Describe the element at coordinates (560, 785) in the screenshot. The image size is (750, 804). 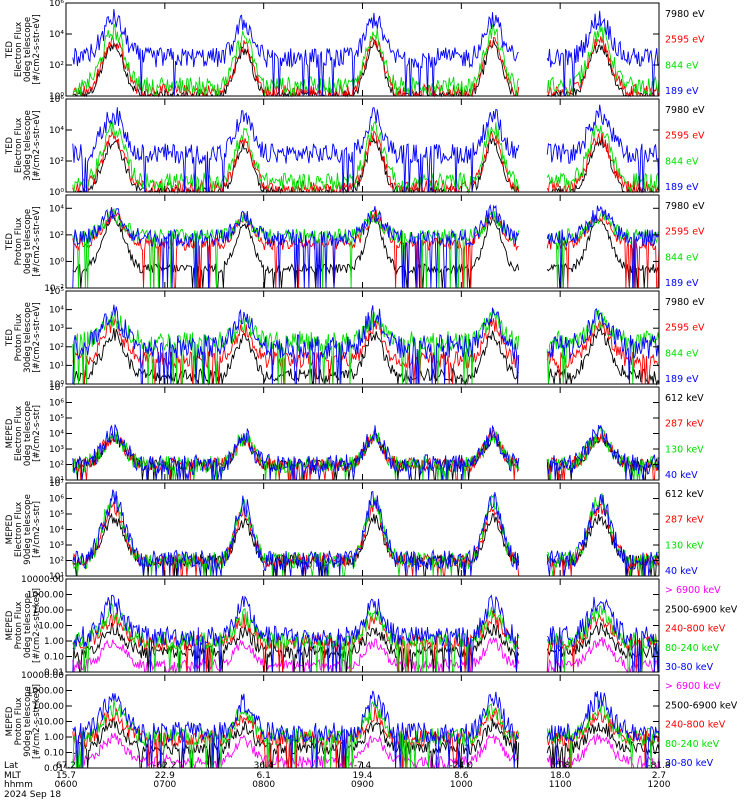
I see `footer-hhmm-value: 1100` at that location.